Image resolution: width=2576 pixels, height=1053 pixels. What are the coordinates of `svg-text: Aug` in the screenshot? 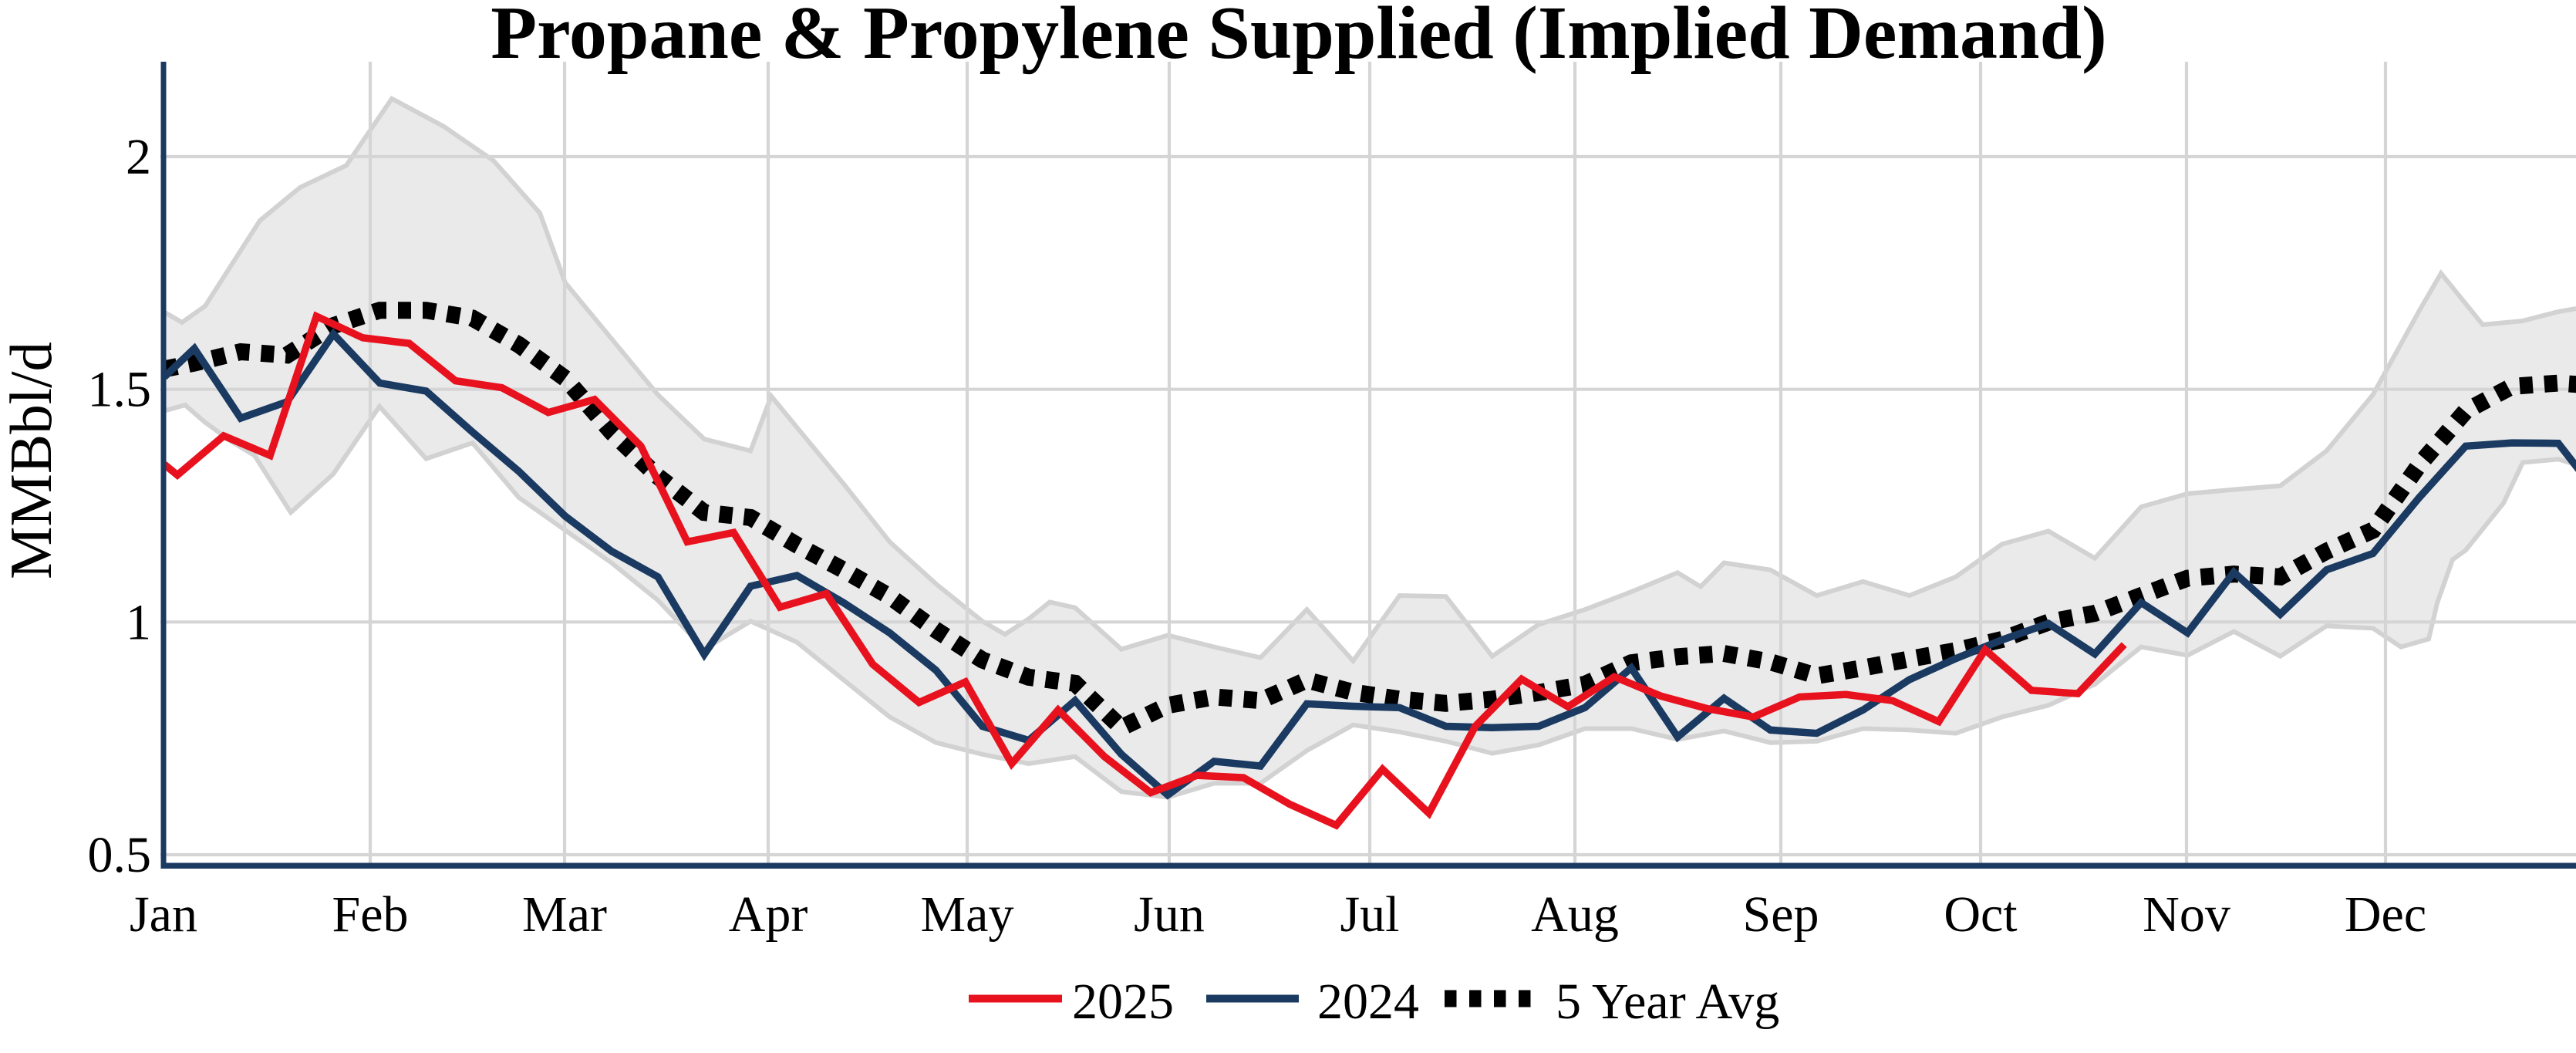 It's located at (1575, 915).